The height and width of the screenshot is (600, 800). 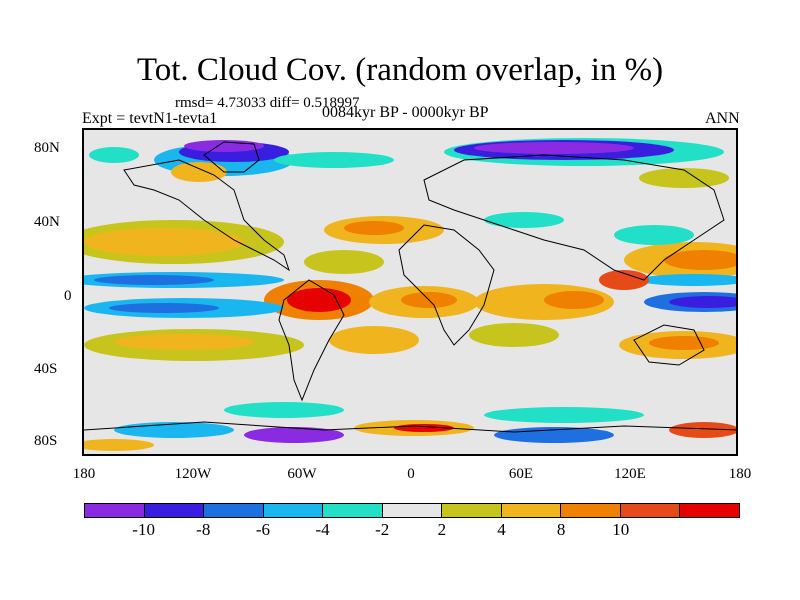 What do you see at coordinates (68, 296) in the screenshot?
I see `y-tick-label: 0` at bounding box center [68, 296].